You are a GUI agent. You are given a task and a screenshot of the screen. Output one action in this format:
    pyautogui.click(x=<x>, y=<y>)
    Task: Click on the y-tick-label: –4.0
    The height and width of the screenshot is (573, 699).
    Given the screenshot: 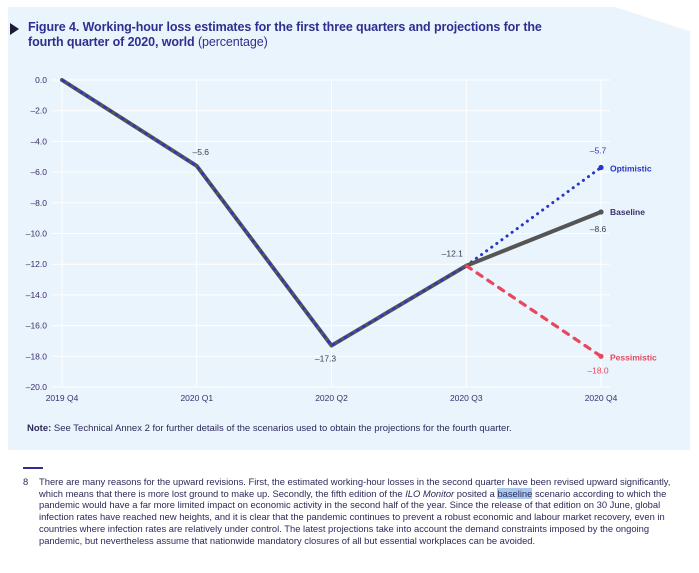 What is the action you would take?
    pyautogui.click(x=38, y=141)
    